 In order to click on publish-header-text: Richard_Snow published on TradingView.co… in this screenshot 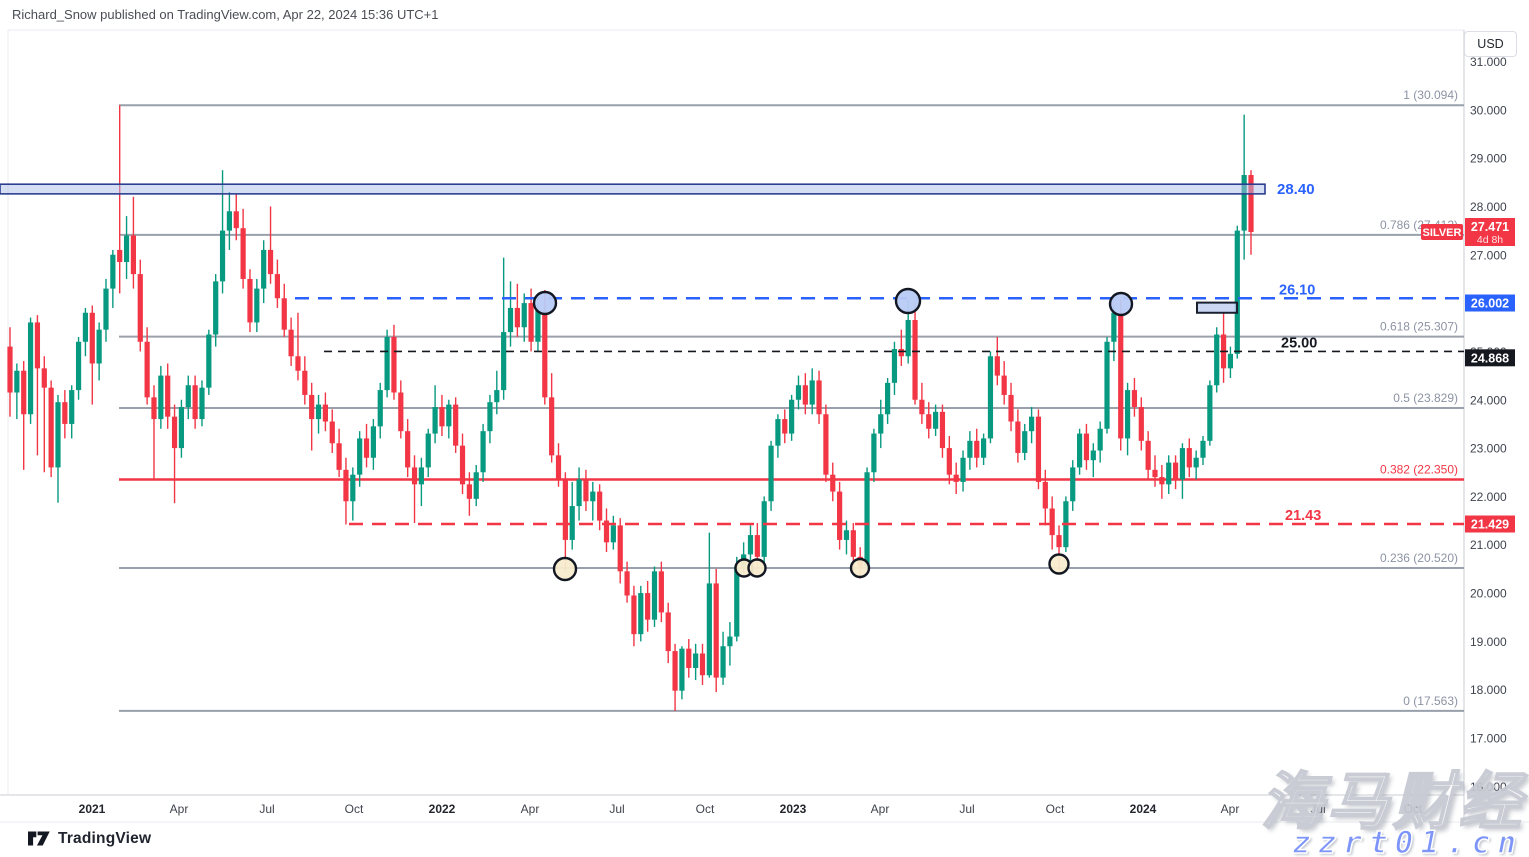, I will do `click(225, 14)`.